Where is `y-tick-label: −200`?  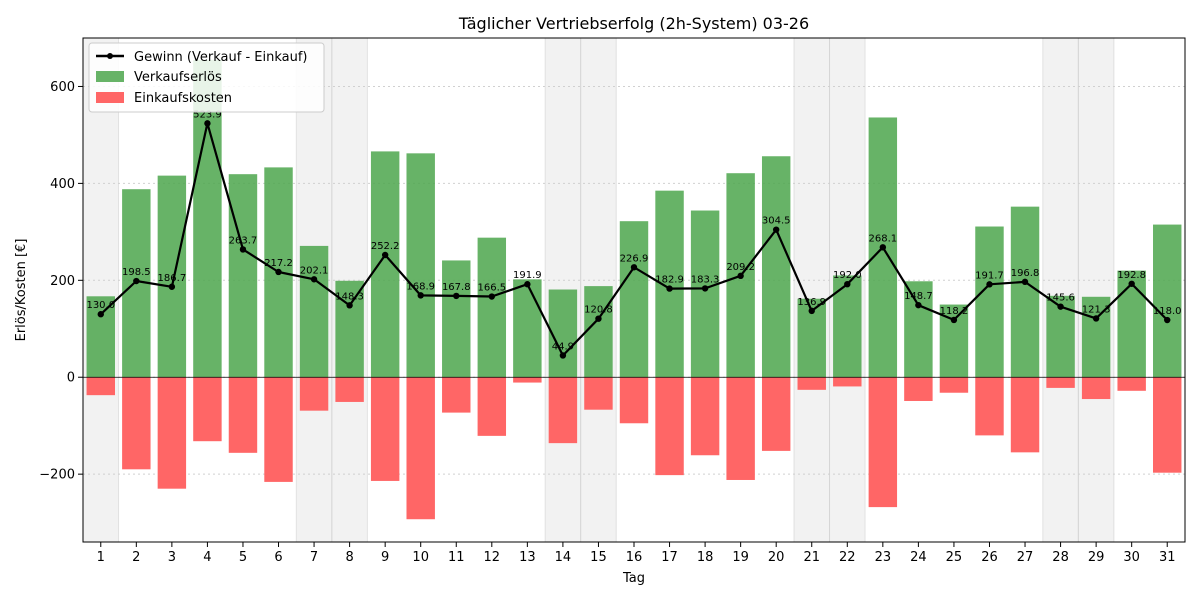 y-tick-label: −200 is located at coordinates (57, 475).